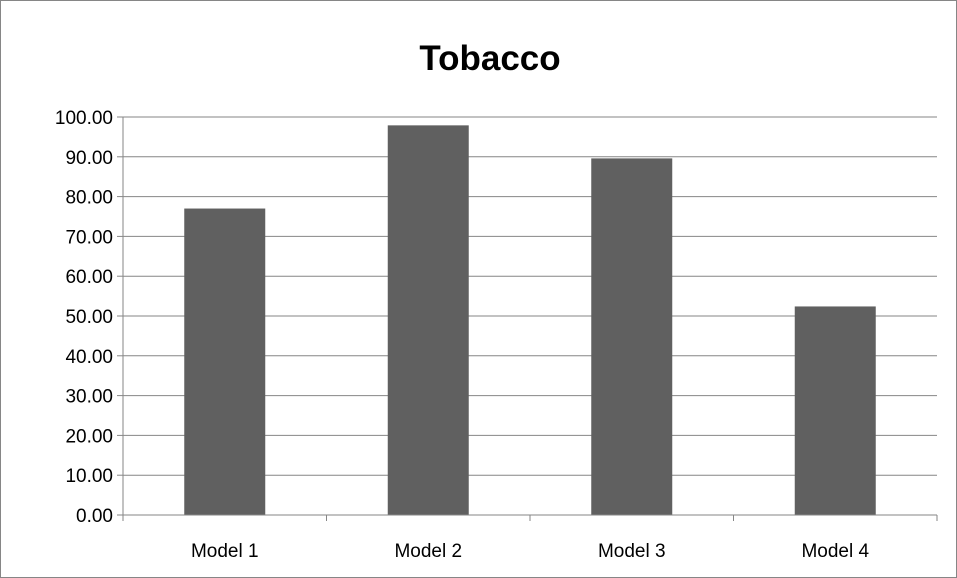 This screenshot has width=957, height=578. Describe the element at coordinates (89, 476) in the screenshot. I see `y-tick-label: 10.00` at that location.